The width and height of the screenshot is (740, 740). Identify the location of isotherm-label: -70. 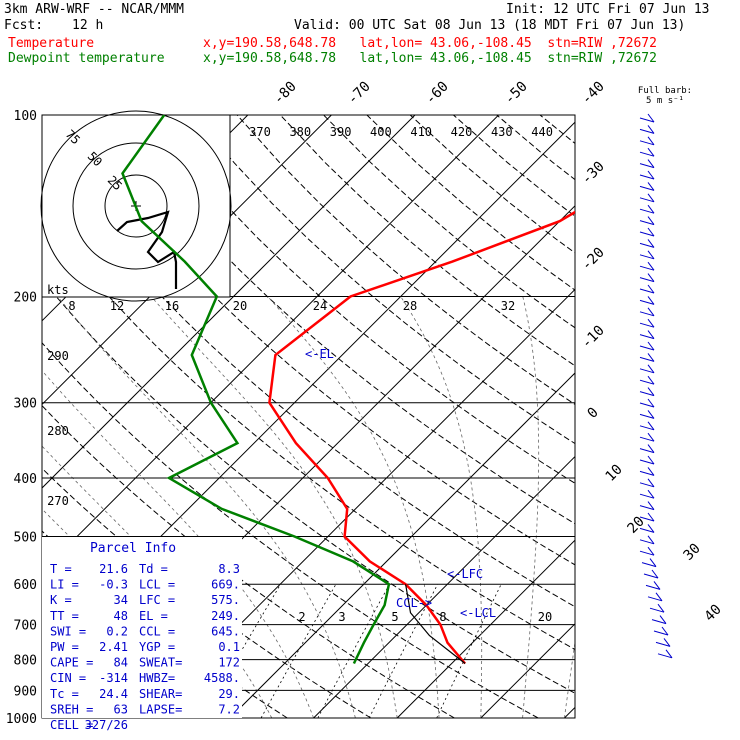
(359, 93).